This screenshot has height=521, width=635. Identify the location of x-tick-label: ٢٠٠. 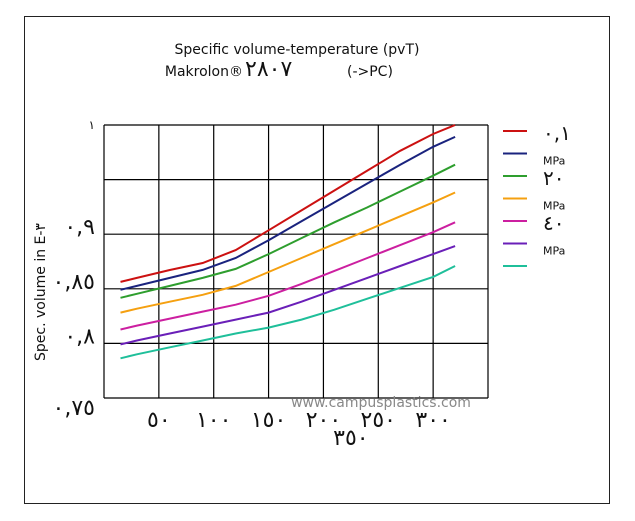
(323, 420).